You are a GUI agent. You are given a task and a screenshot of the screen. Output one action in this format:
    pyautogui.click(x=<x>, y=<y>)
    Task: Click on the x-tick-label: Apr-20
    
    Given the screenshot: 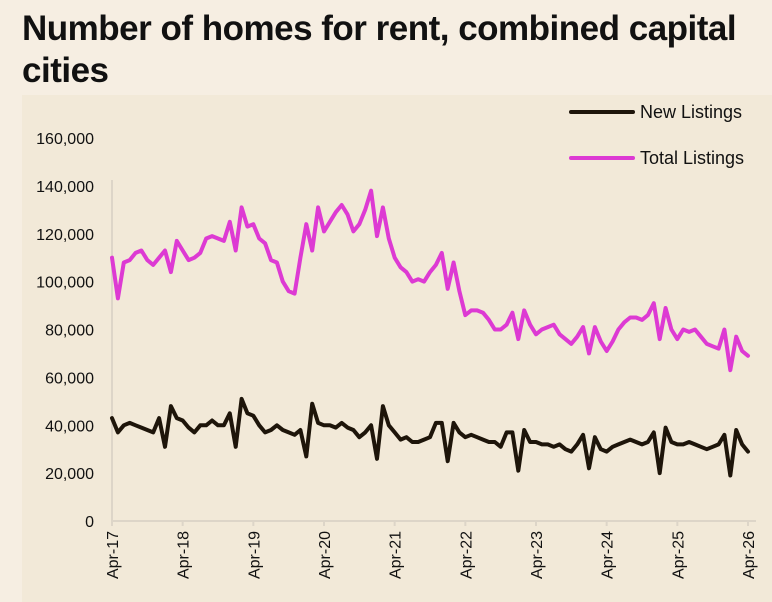 What is the action you would take?
    pyautogui.click(x=325, y=555)
    